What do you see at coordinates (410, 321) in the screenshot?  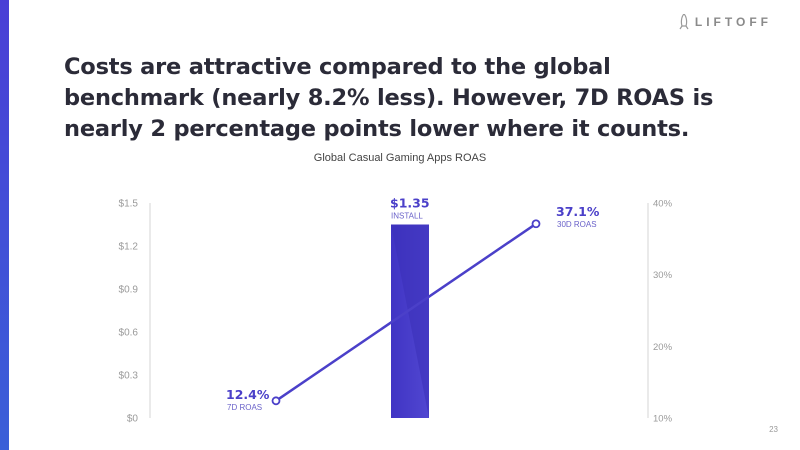 I see `install-bar-shade` at bounding box center [410, 321].